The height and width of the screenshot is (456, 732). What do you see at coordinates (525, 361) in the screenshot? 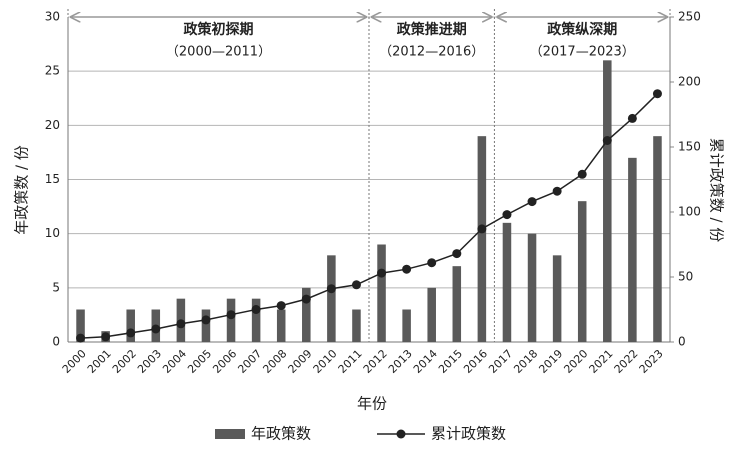
I see `x-tick-label: 2018` at bounding box center [525, 361].